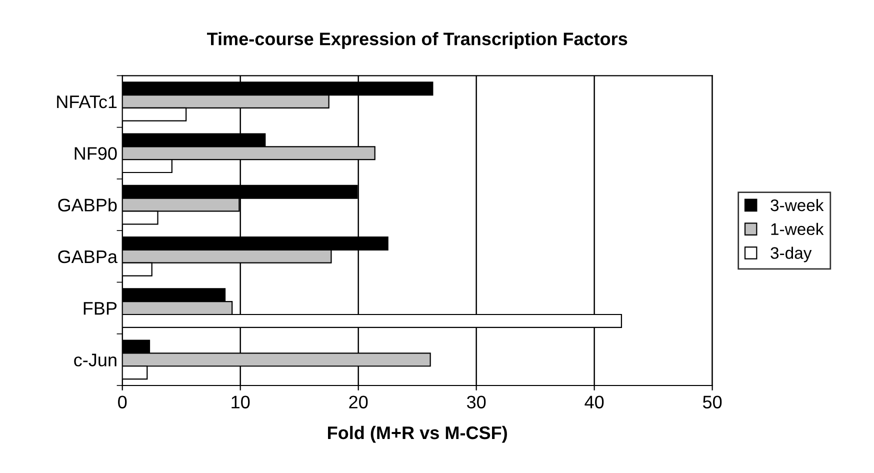 The image size is (874, 473). Describe the element at coordinates (476, 402) in the screenshot. I see `x-tick-label: 30` at that location.